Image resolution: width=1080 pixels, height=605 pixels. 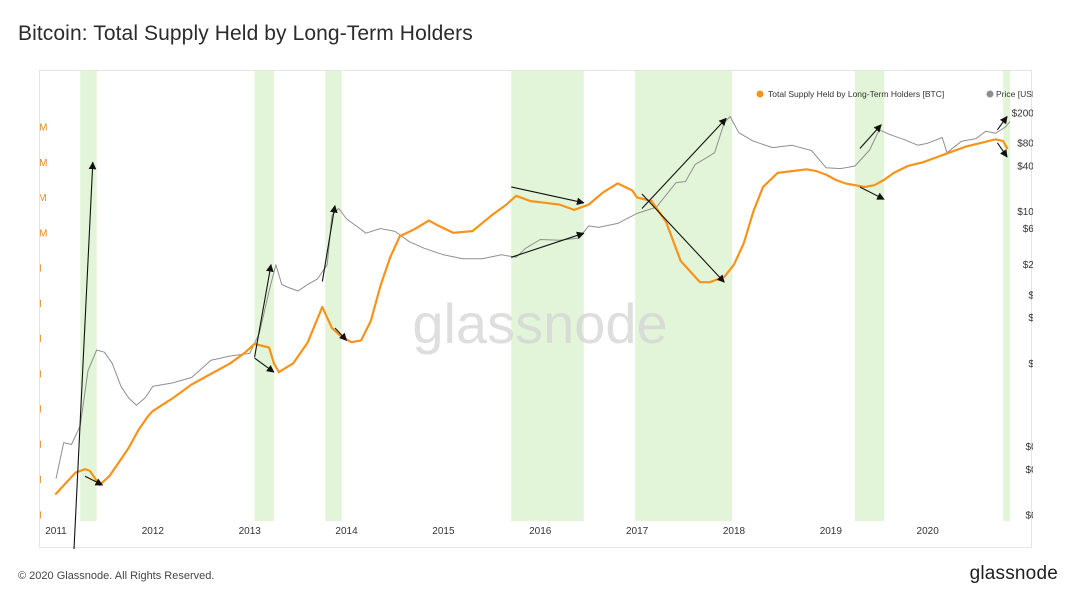 I want to click on right-tick-label: $0.8, so click(x=1029, y=447).